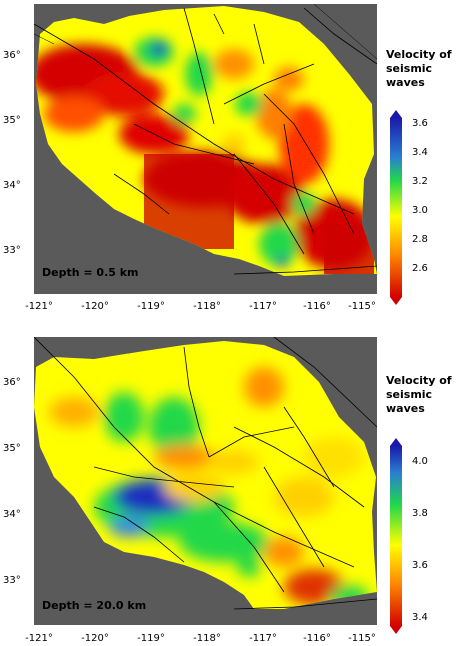  I want to click on dense-red-block, so click(189, 201).